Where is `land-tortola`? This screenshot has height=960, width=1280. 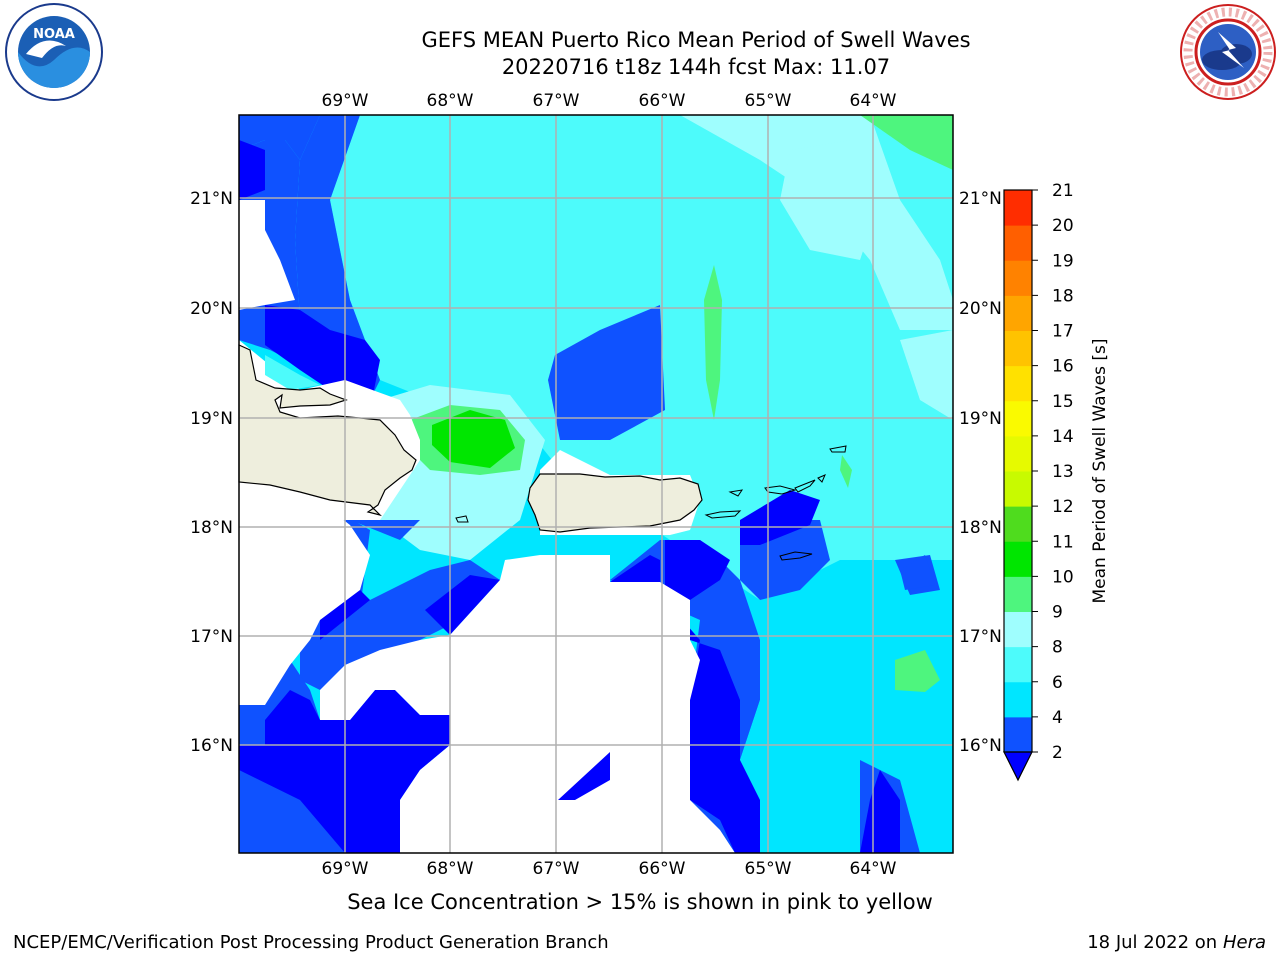
land-tortola is located at coordinates (805, 486).